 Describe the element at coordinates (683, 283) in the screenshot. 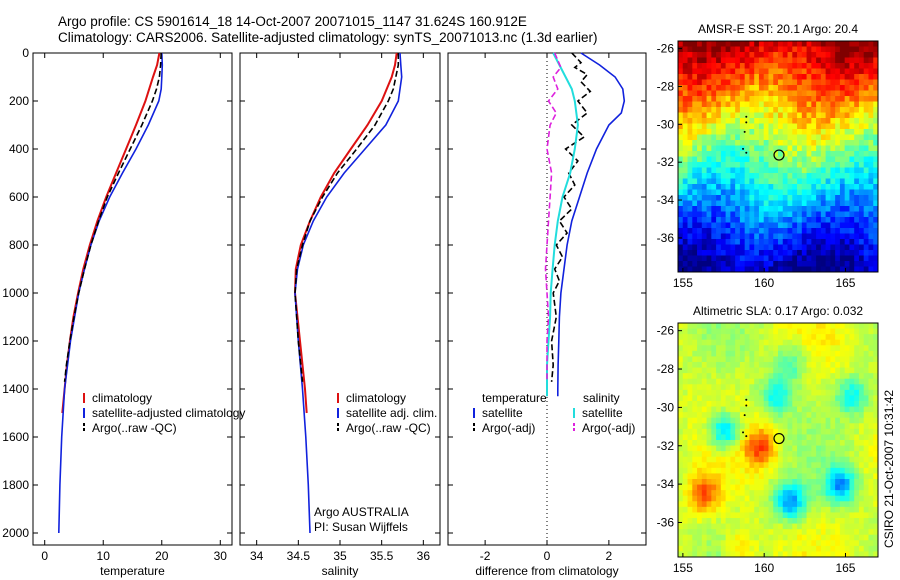

I see `sst_map-xtick-label: 155` at that location.